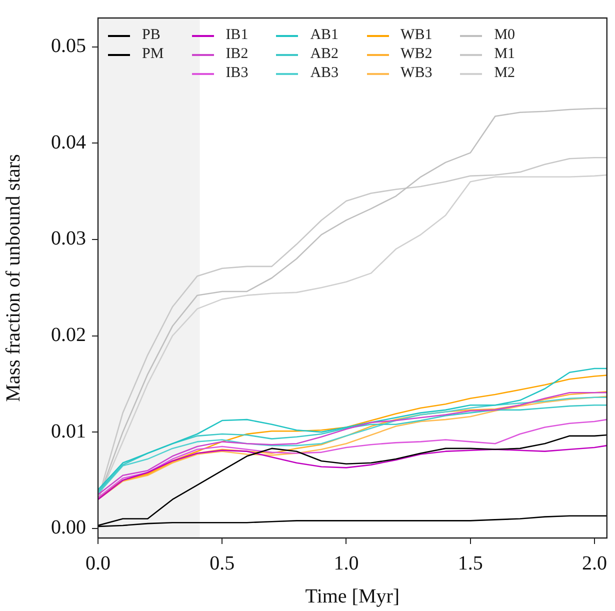 This screenshot has width=615, height=611. Describe the element at coordinates (505, 73) in the screenshot. I see `legend-label: M2` at that location.